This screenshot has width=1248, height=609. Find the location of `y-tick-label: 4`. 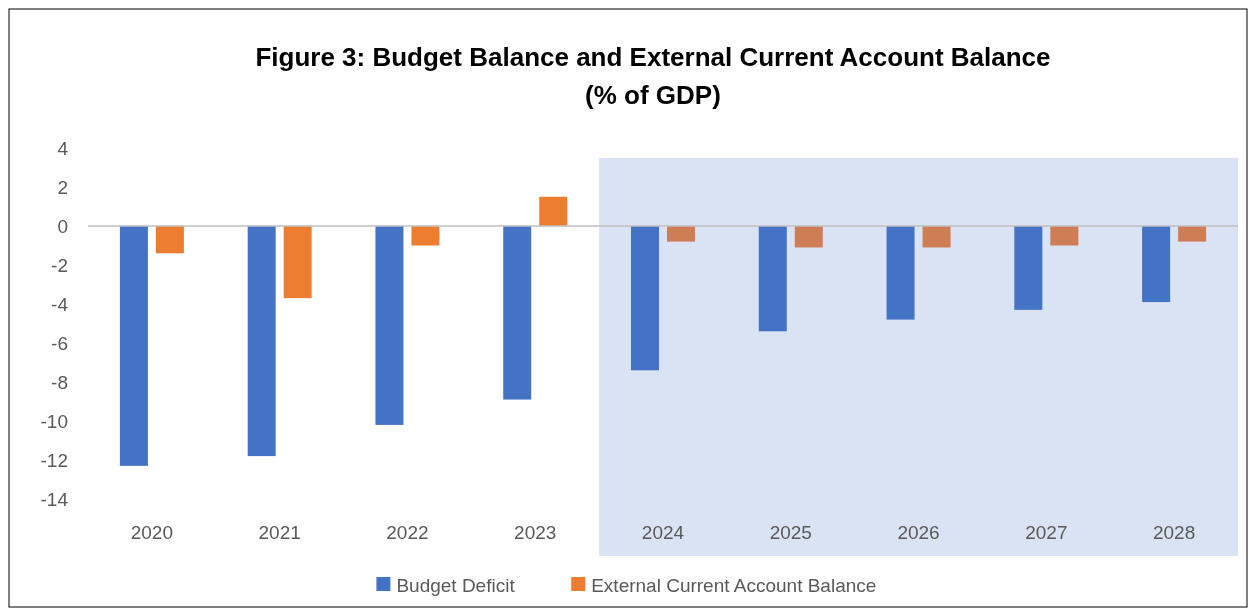

y-tick-label: 4 is located at coordinates (63, 148).